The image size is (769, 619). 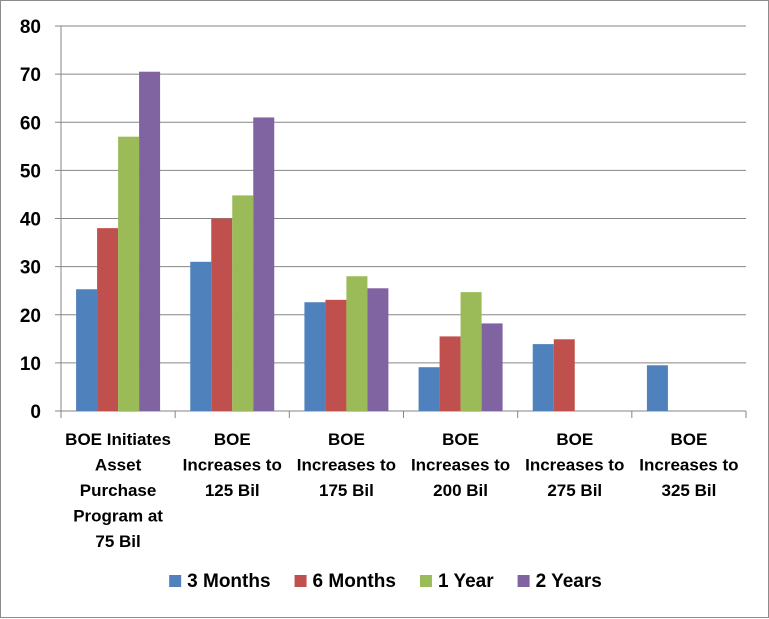 I want to click on category-label: BOE Increases to 125 Bil, so click(x=232, y=465).